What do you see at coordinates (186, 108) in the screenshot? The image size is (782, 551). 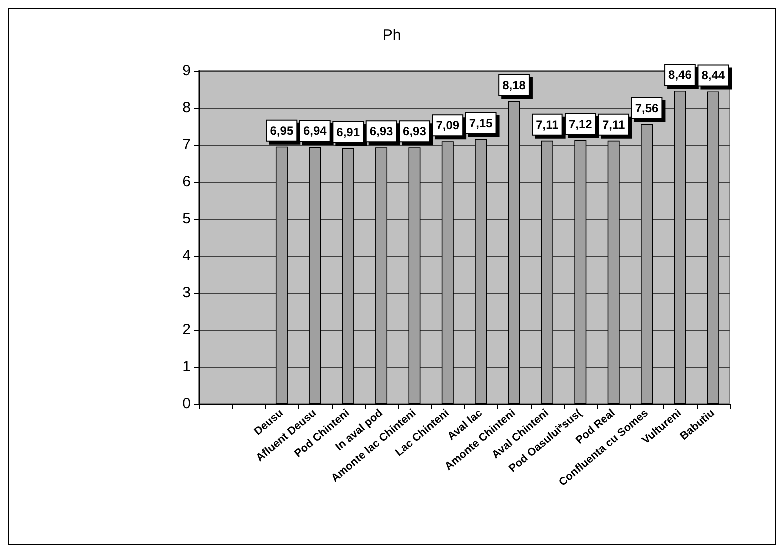 I see `y-tick-label: 8` at bounding box center [186, 108].